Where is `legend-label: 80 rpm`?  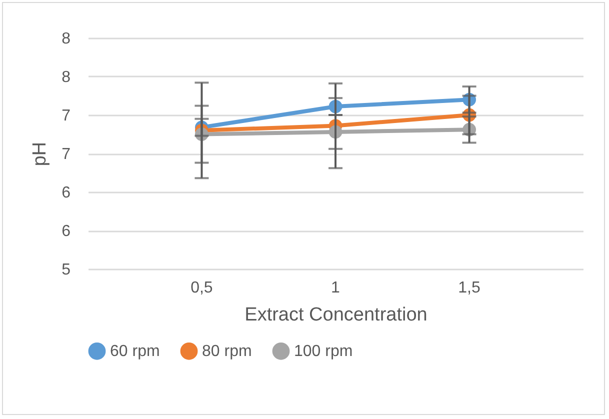 legend-label: 80 rpm is located at coordinates (227, 351).